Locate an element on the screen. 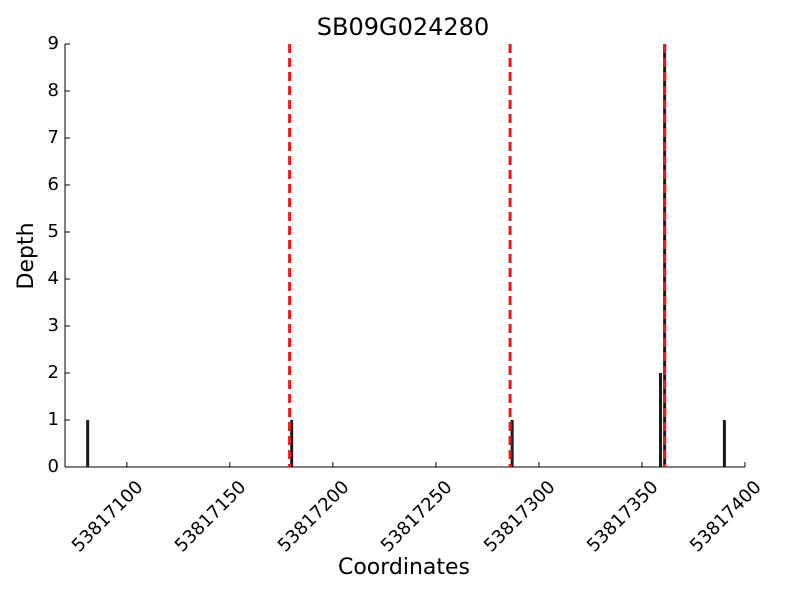  y-tick-label: 9 is located at coordinates (53, 43).